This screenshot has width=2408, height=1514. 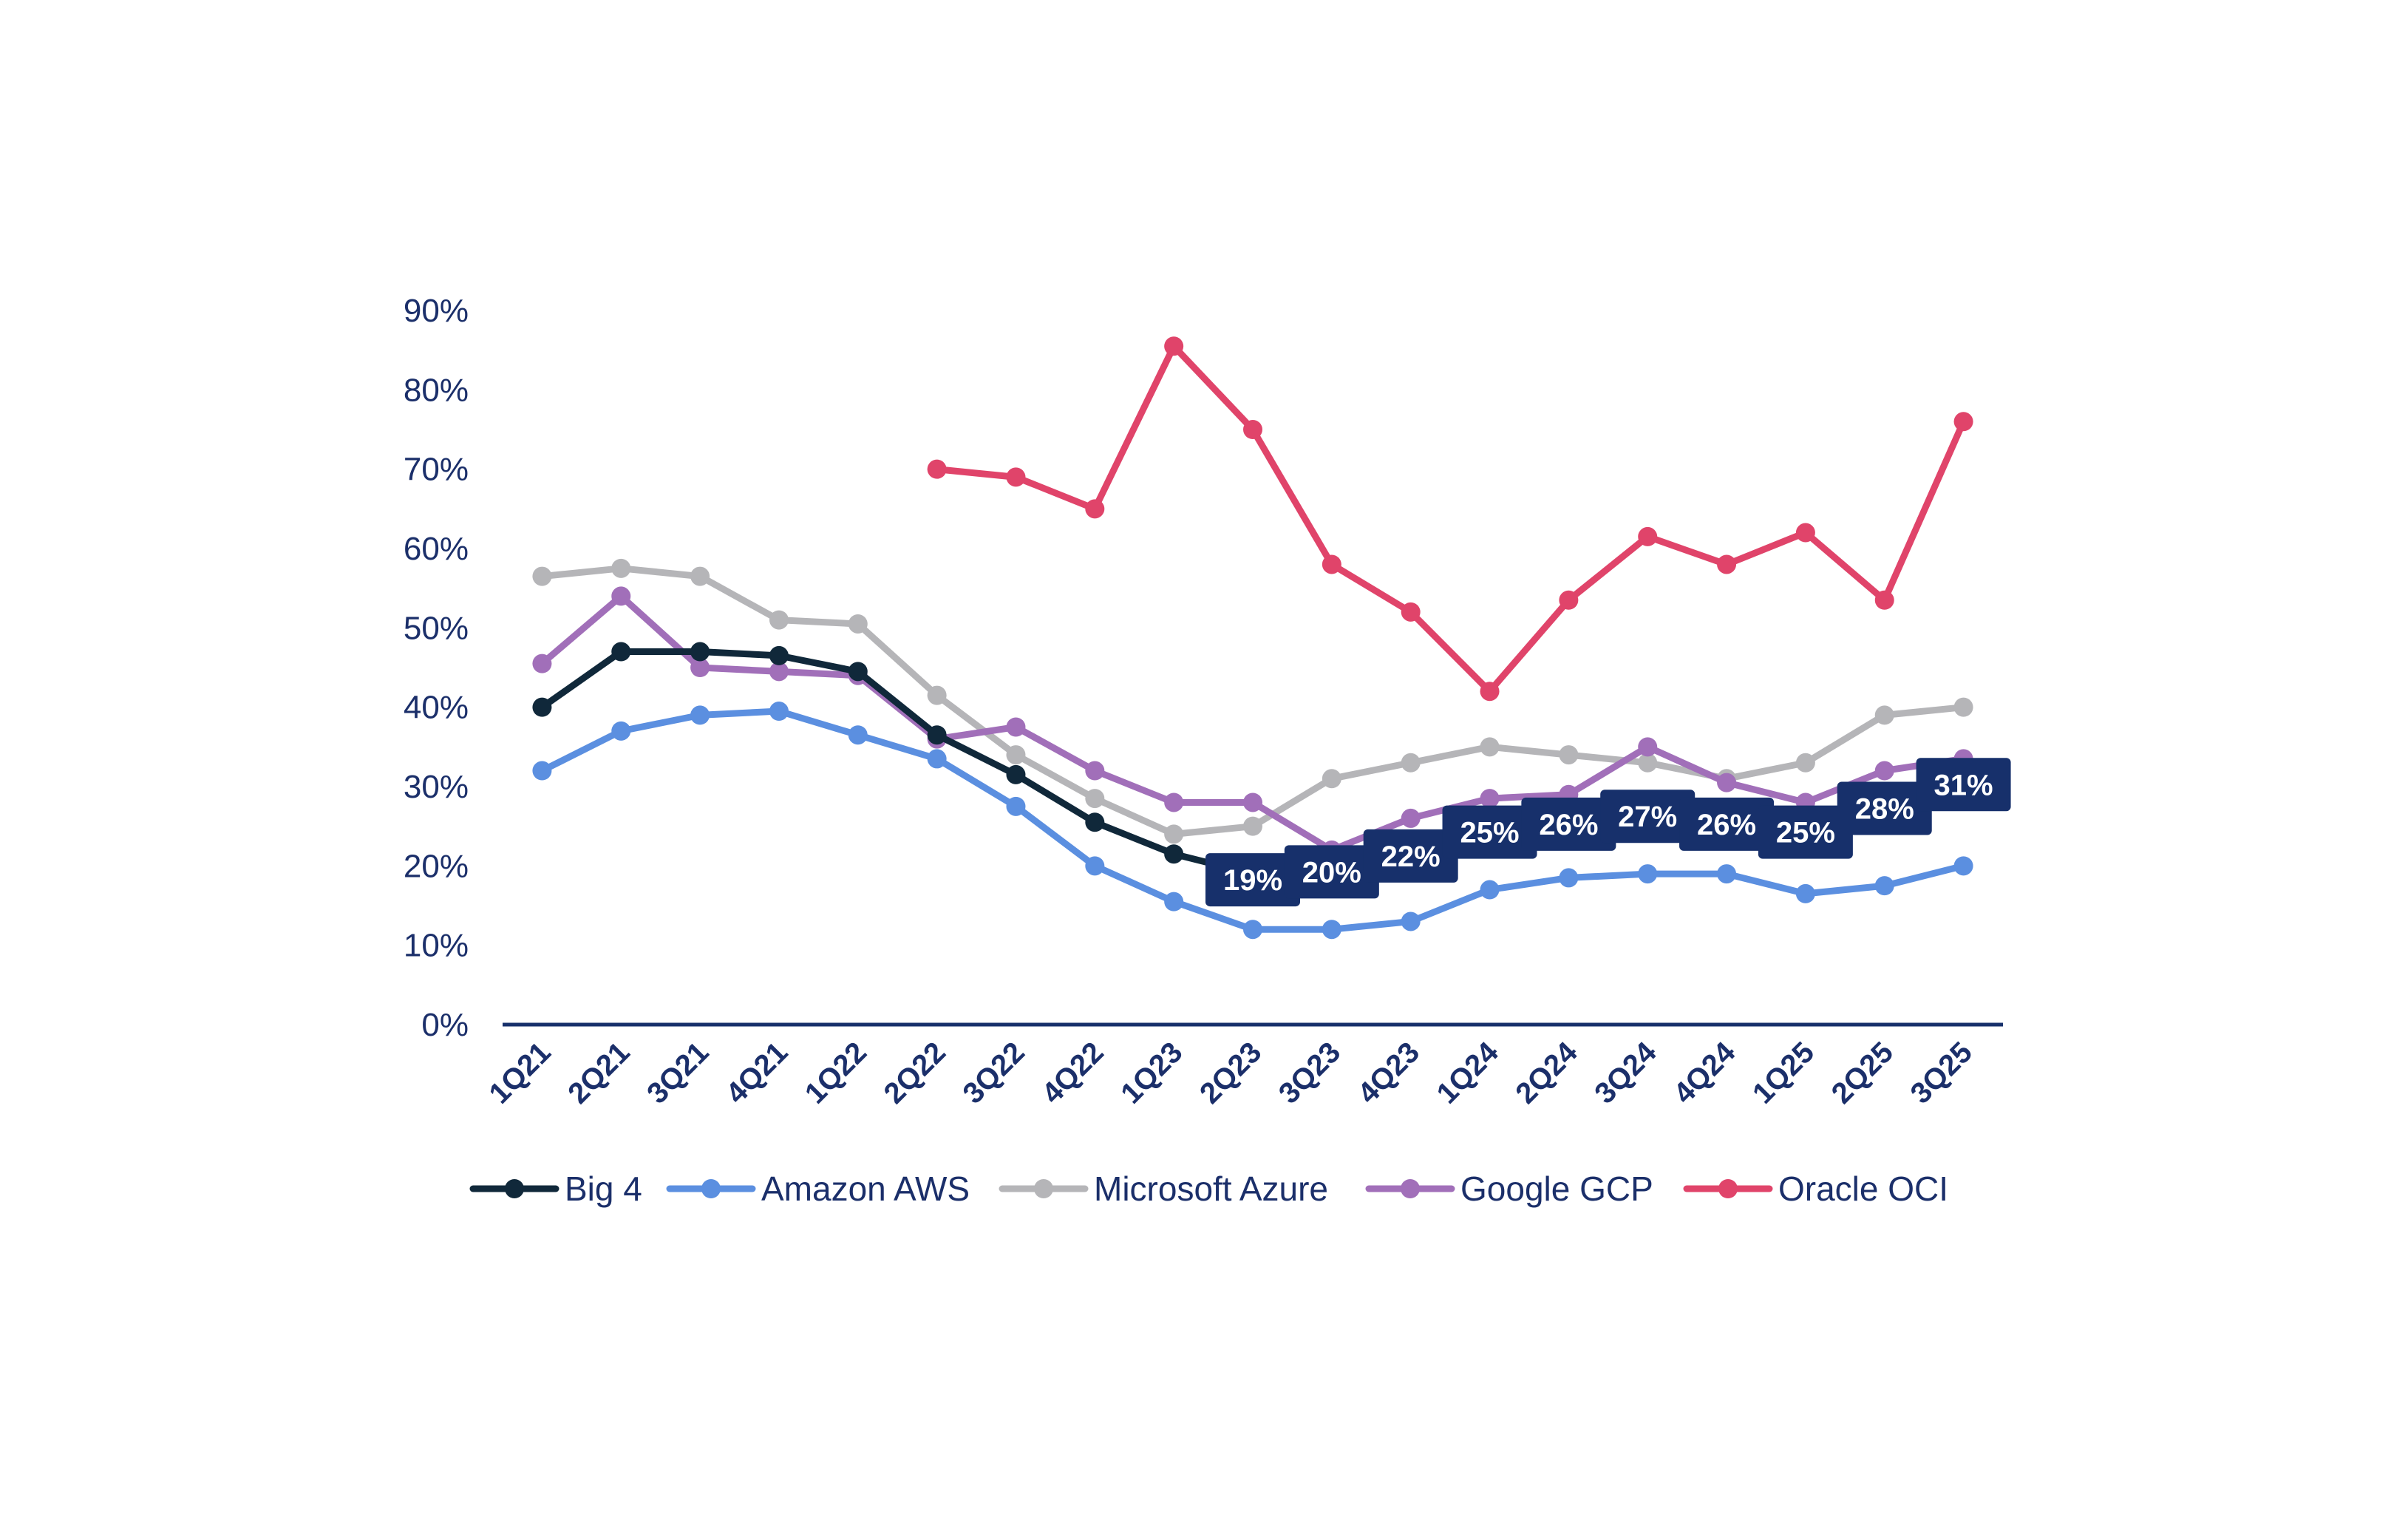 What do you see at coordinates (542, 576) in the screenshot?
I see `point-microsoft-azure-1q21` at bounding box center [542, 576].